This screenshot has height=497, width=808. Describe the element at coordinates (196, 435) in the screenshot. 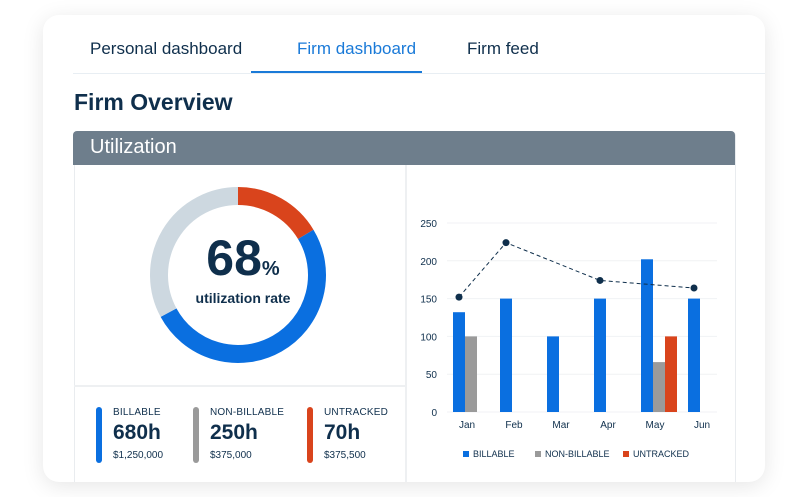

I see `non-billable-color-bar` at that location.